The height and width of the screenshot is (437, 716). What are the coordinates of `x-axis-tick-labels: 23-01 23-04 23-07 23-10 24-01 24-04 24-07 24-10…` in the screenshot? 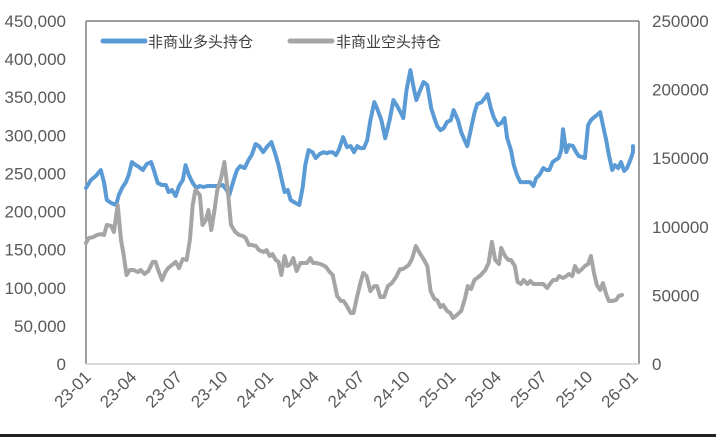 It's located at (346, 389).